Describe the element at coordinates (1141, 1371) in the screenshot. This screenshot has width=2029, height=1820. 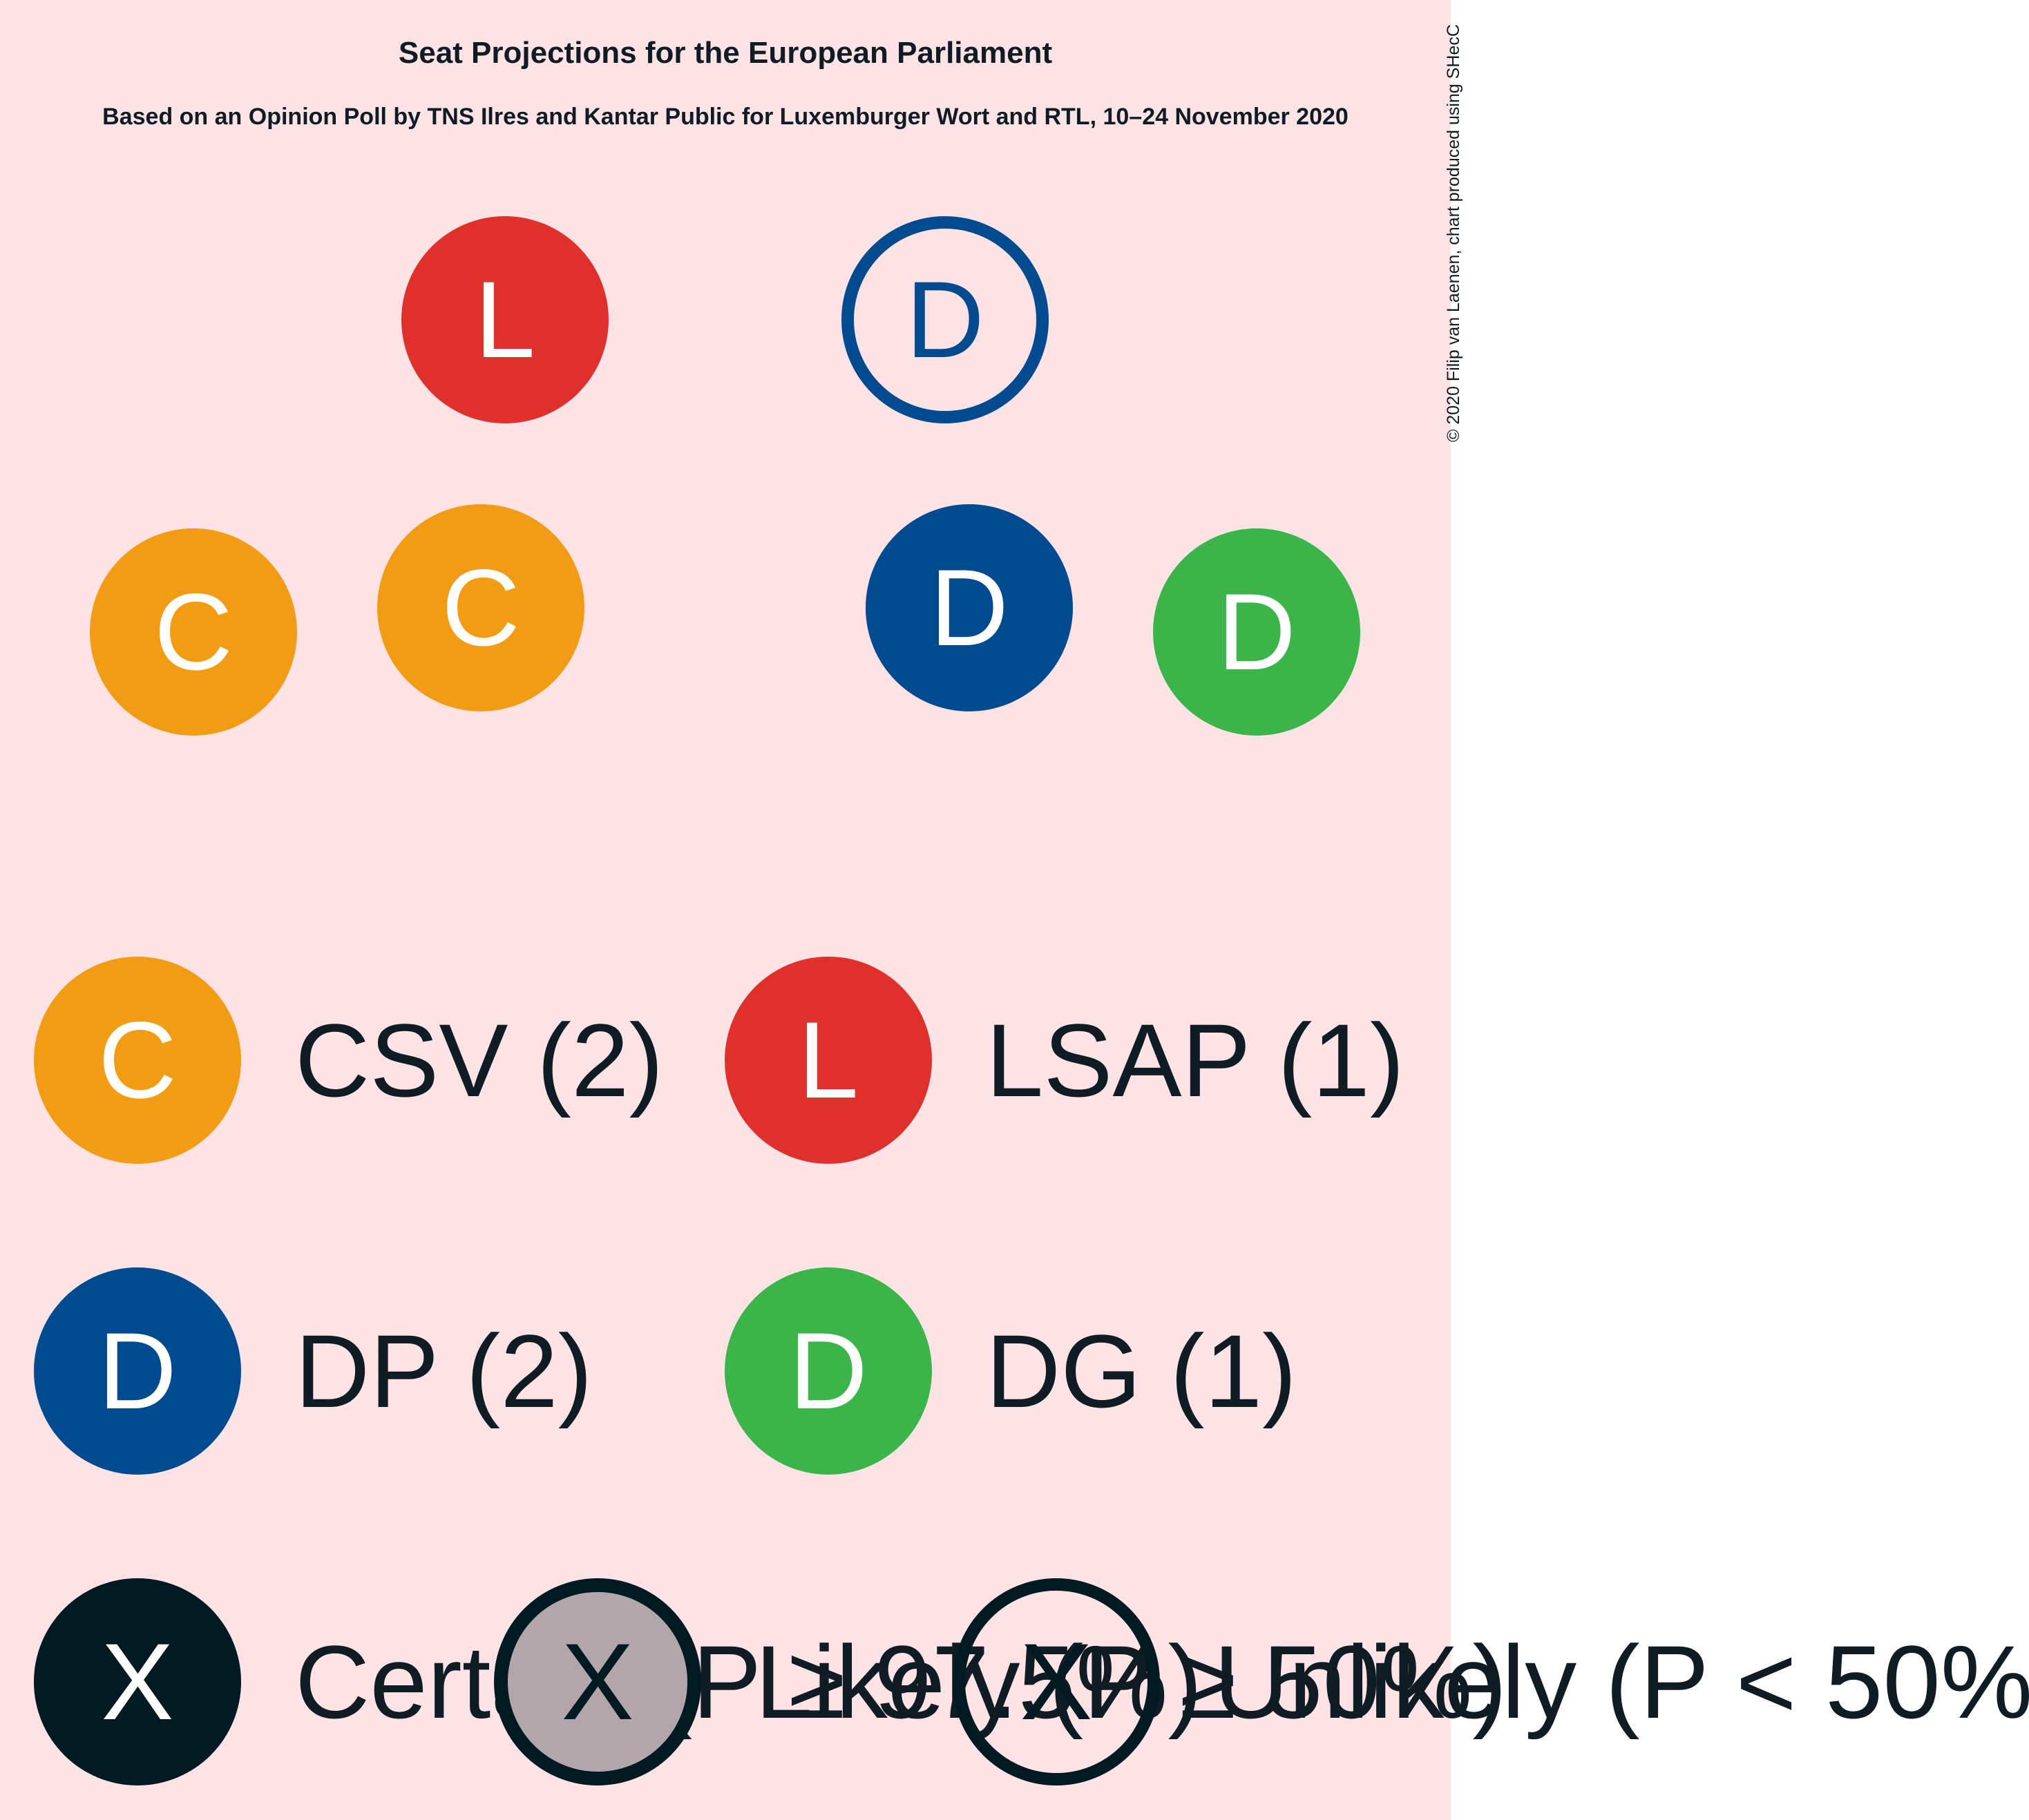
I see `legend-label: DG (1)` at that location.